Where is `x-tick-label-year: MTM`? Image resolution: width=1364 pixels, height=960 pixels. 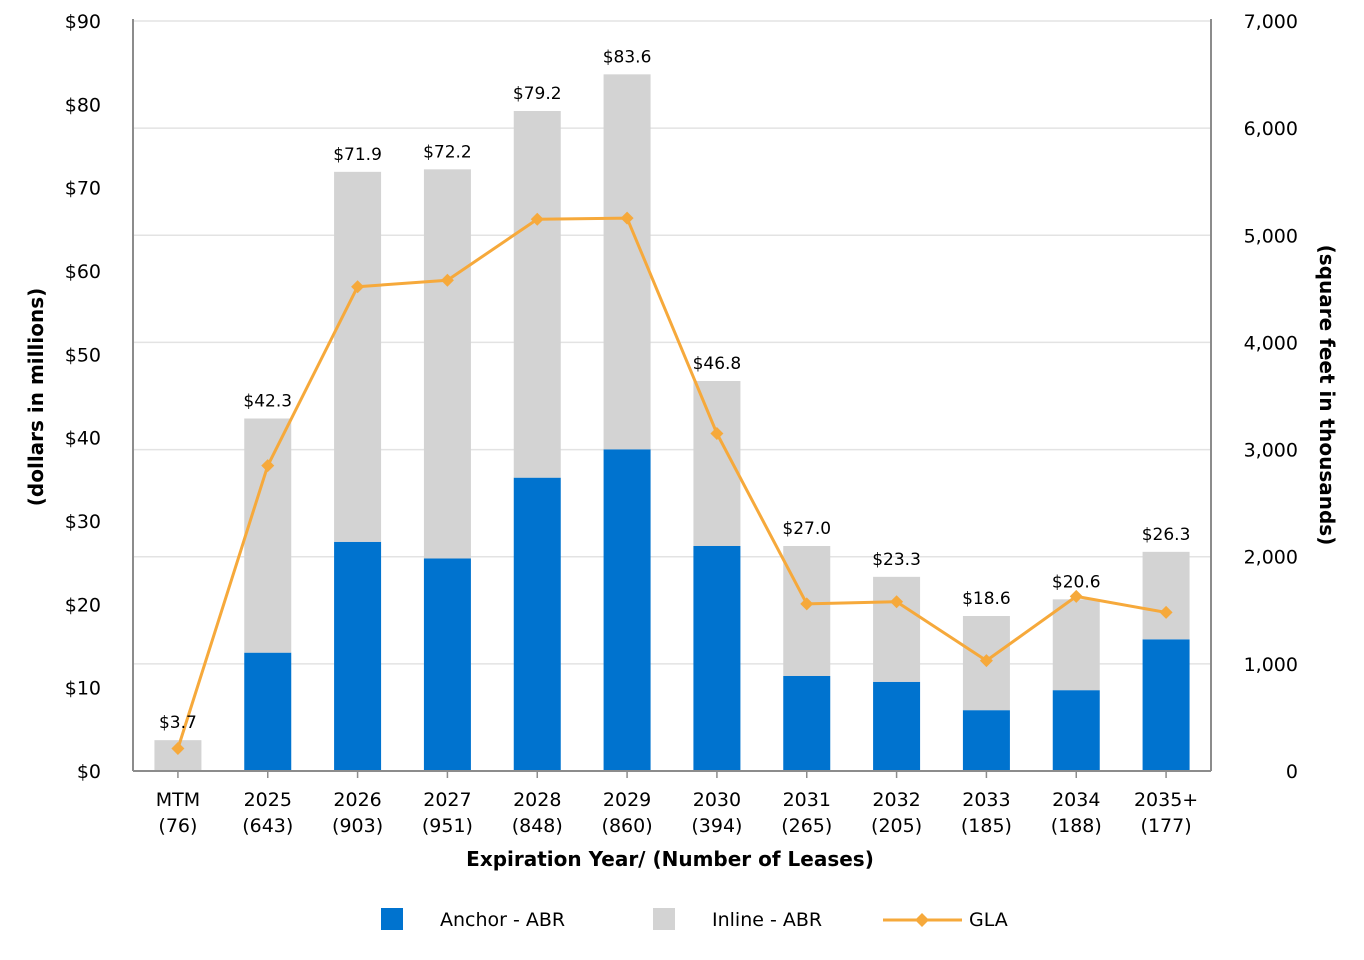
x-tick-label-year: MTM is located at coordinates (178, 800).